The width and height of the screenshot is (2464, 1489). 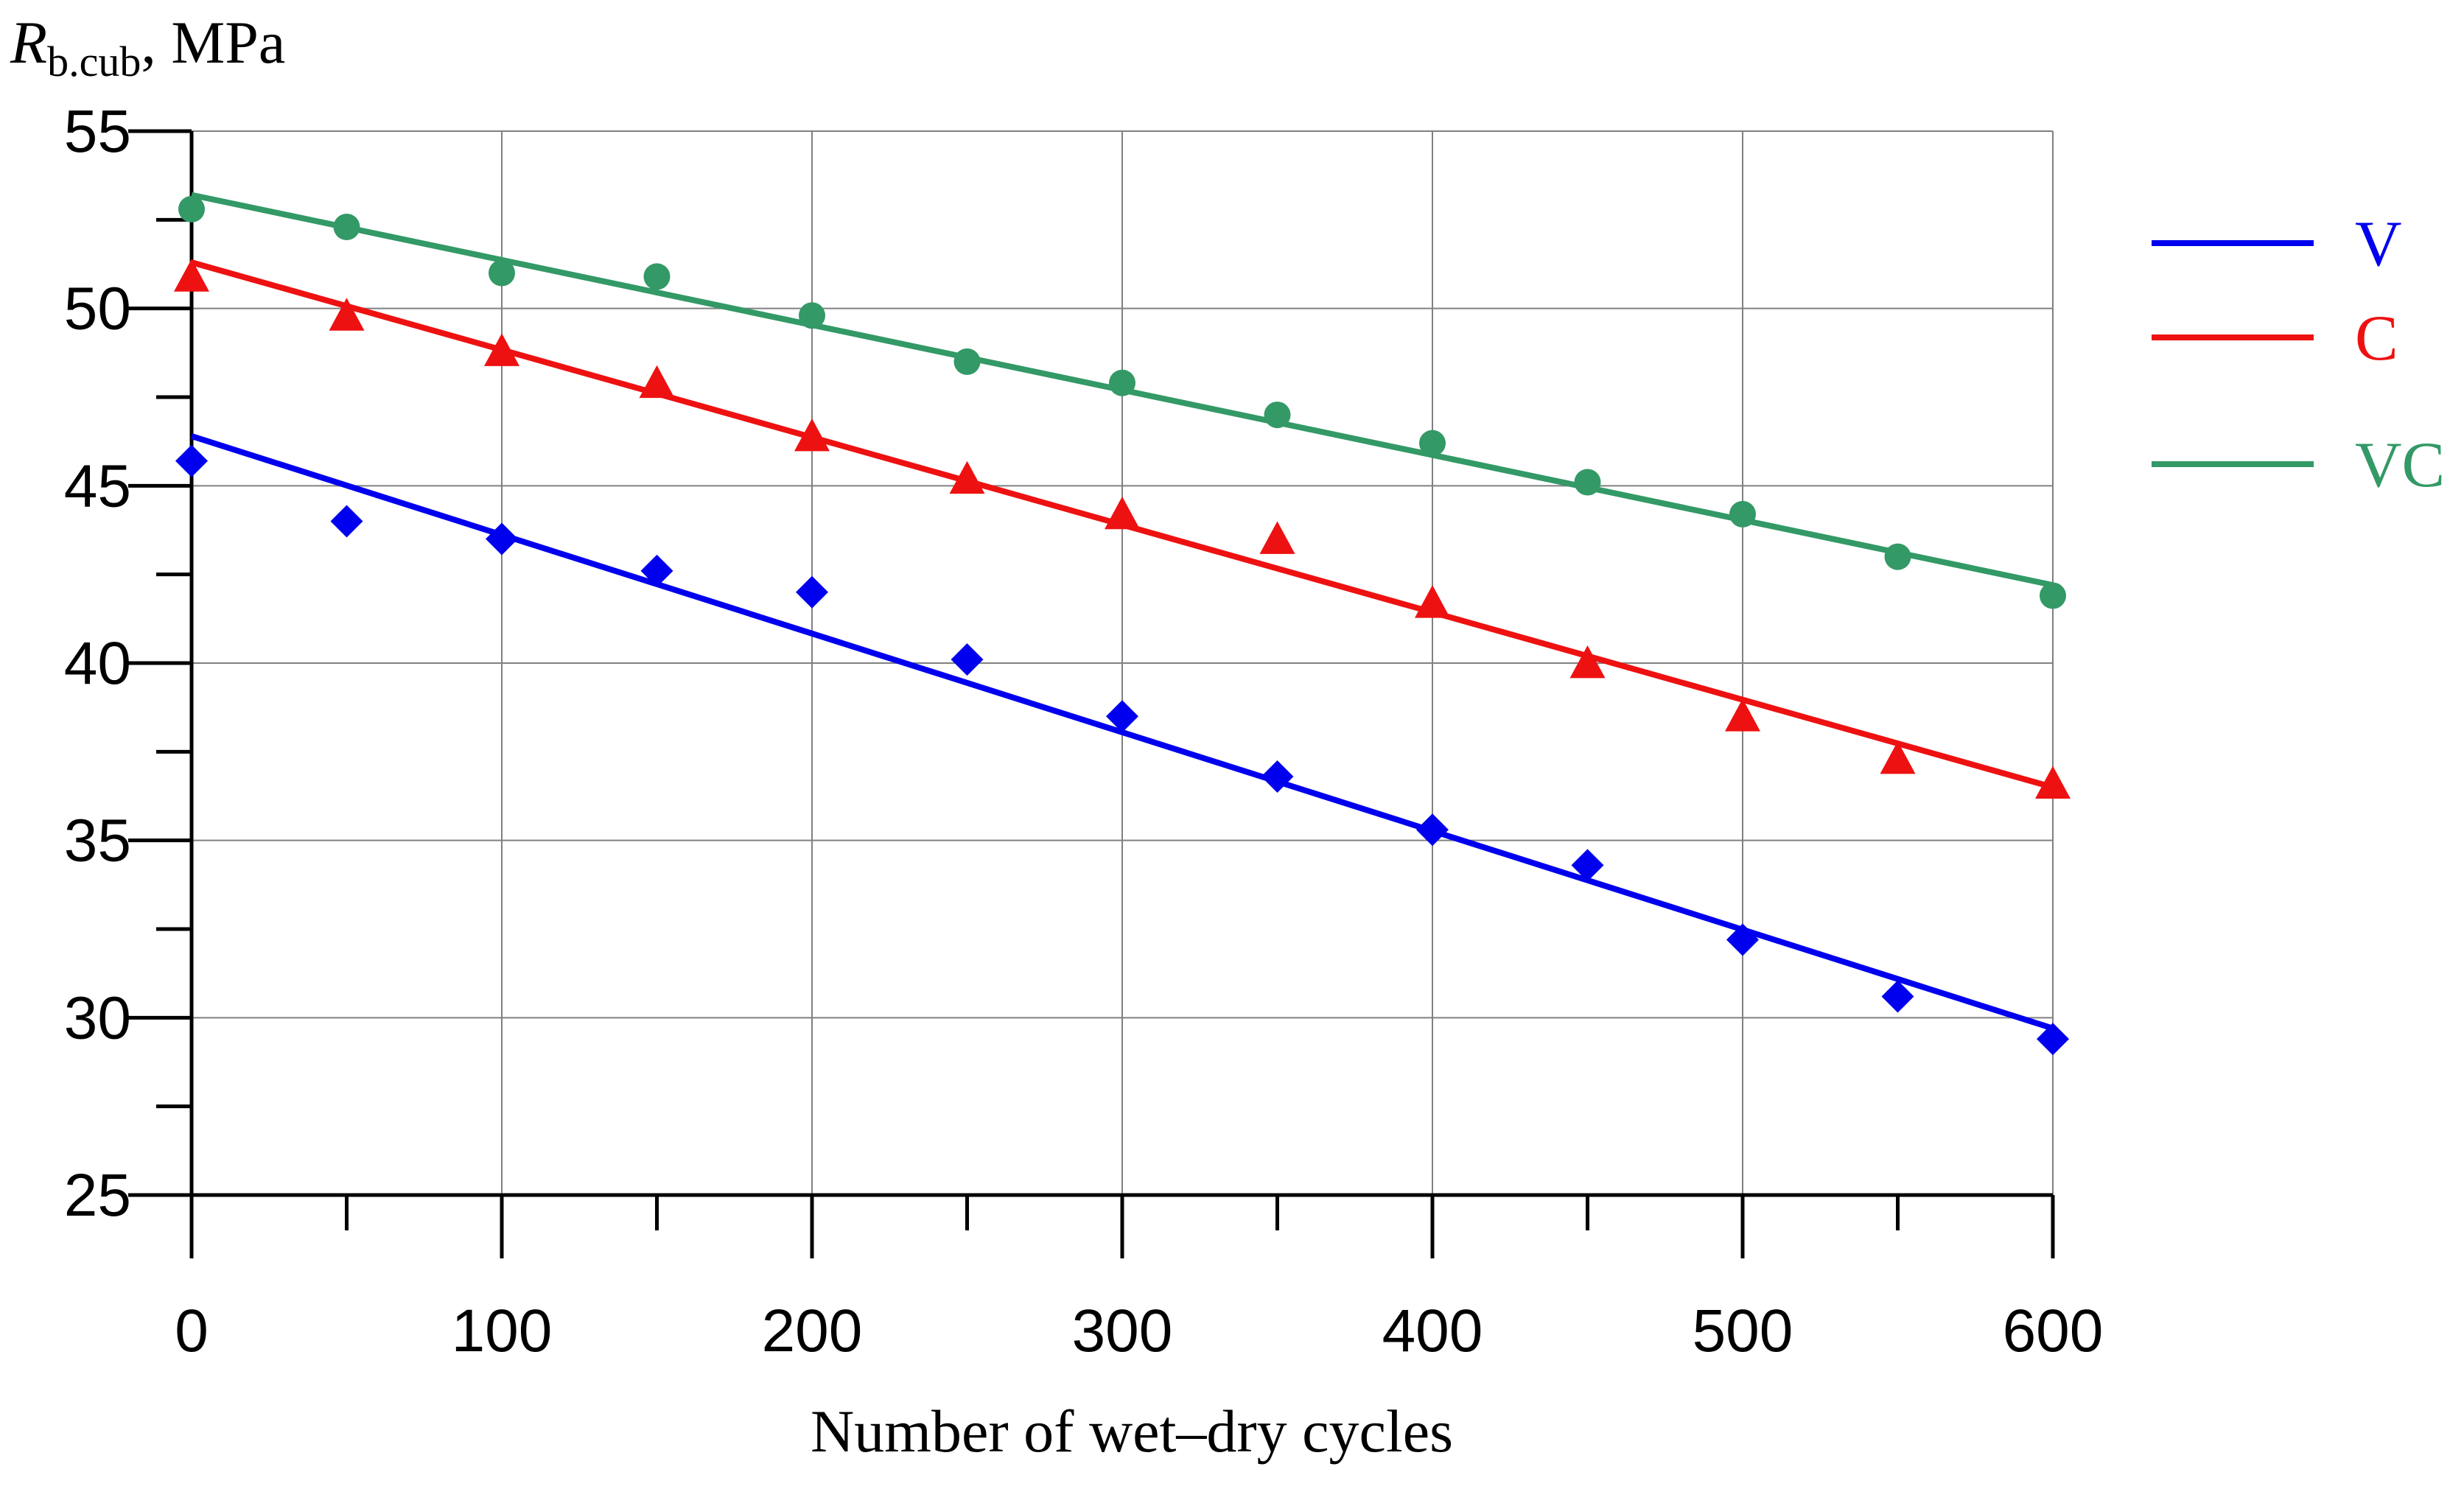 What do you see at coordinates (1432, 1331) in the screenshot?
I see `x-tick-label-400: 400` at bounding box center [1432, 1331].